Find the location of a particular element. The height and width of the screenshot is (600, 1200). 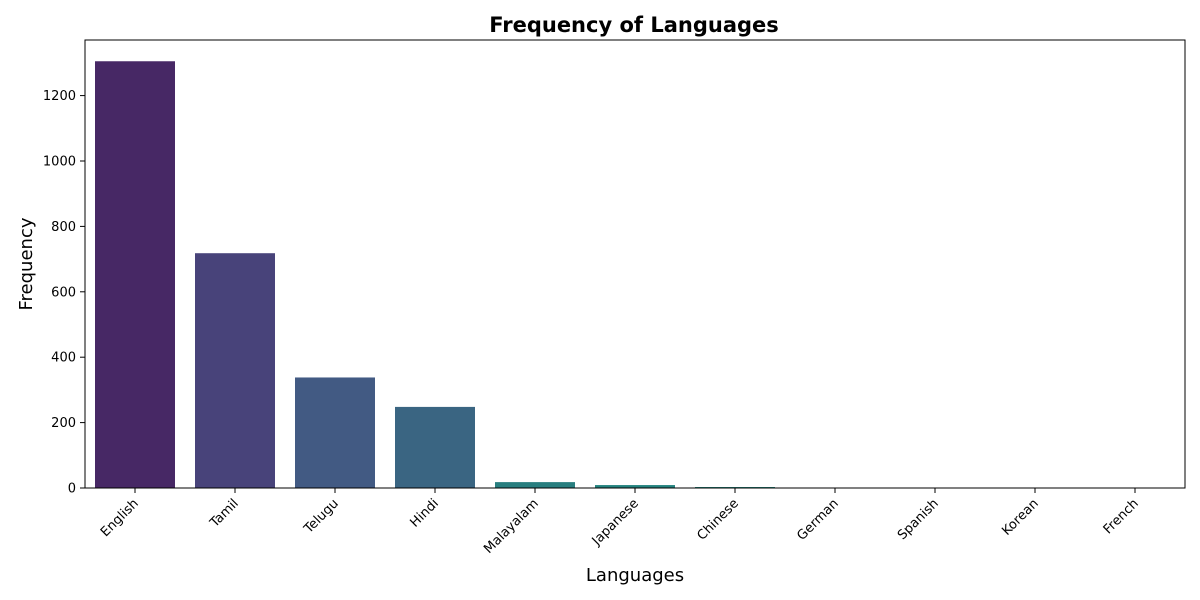

bar-hindi is located at coordinates (435, 447).